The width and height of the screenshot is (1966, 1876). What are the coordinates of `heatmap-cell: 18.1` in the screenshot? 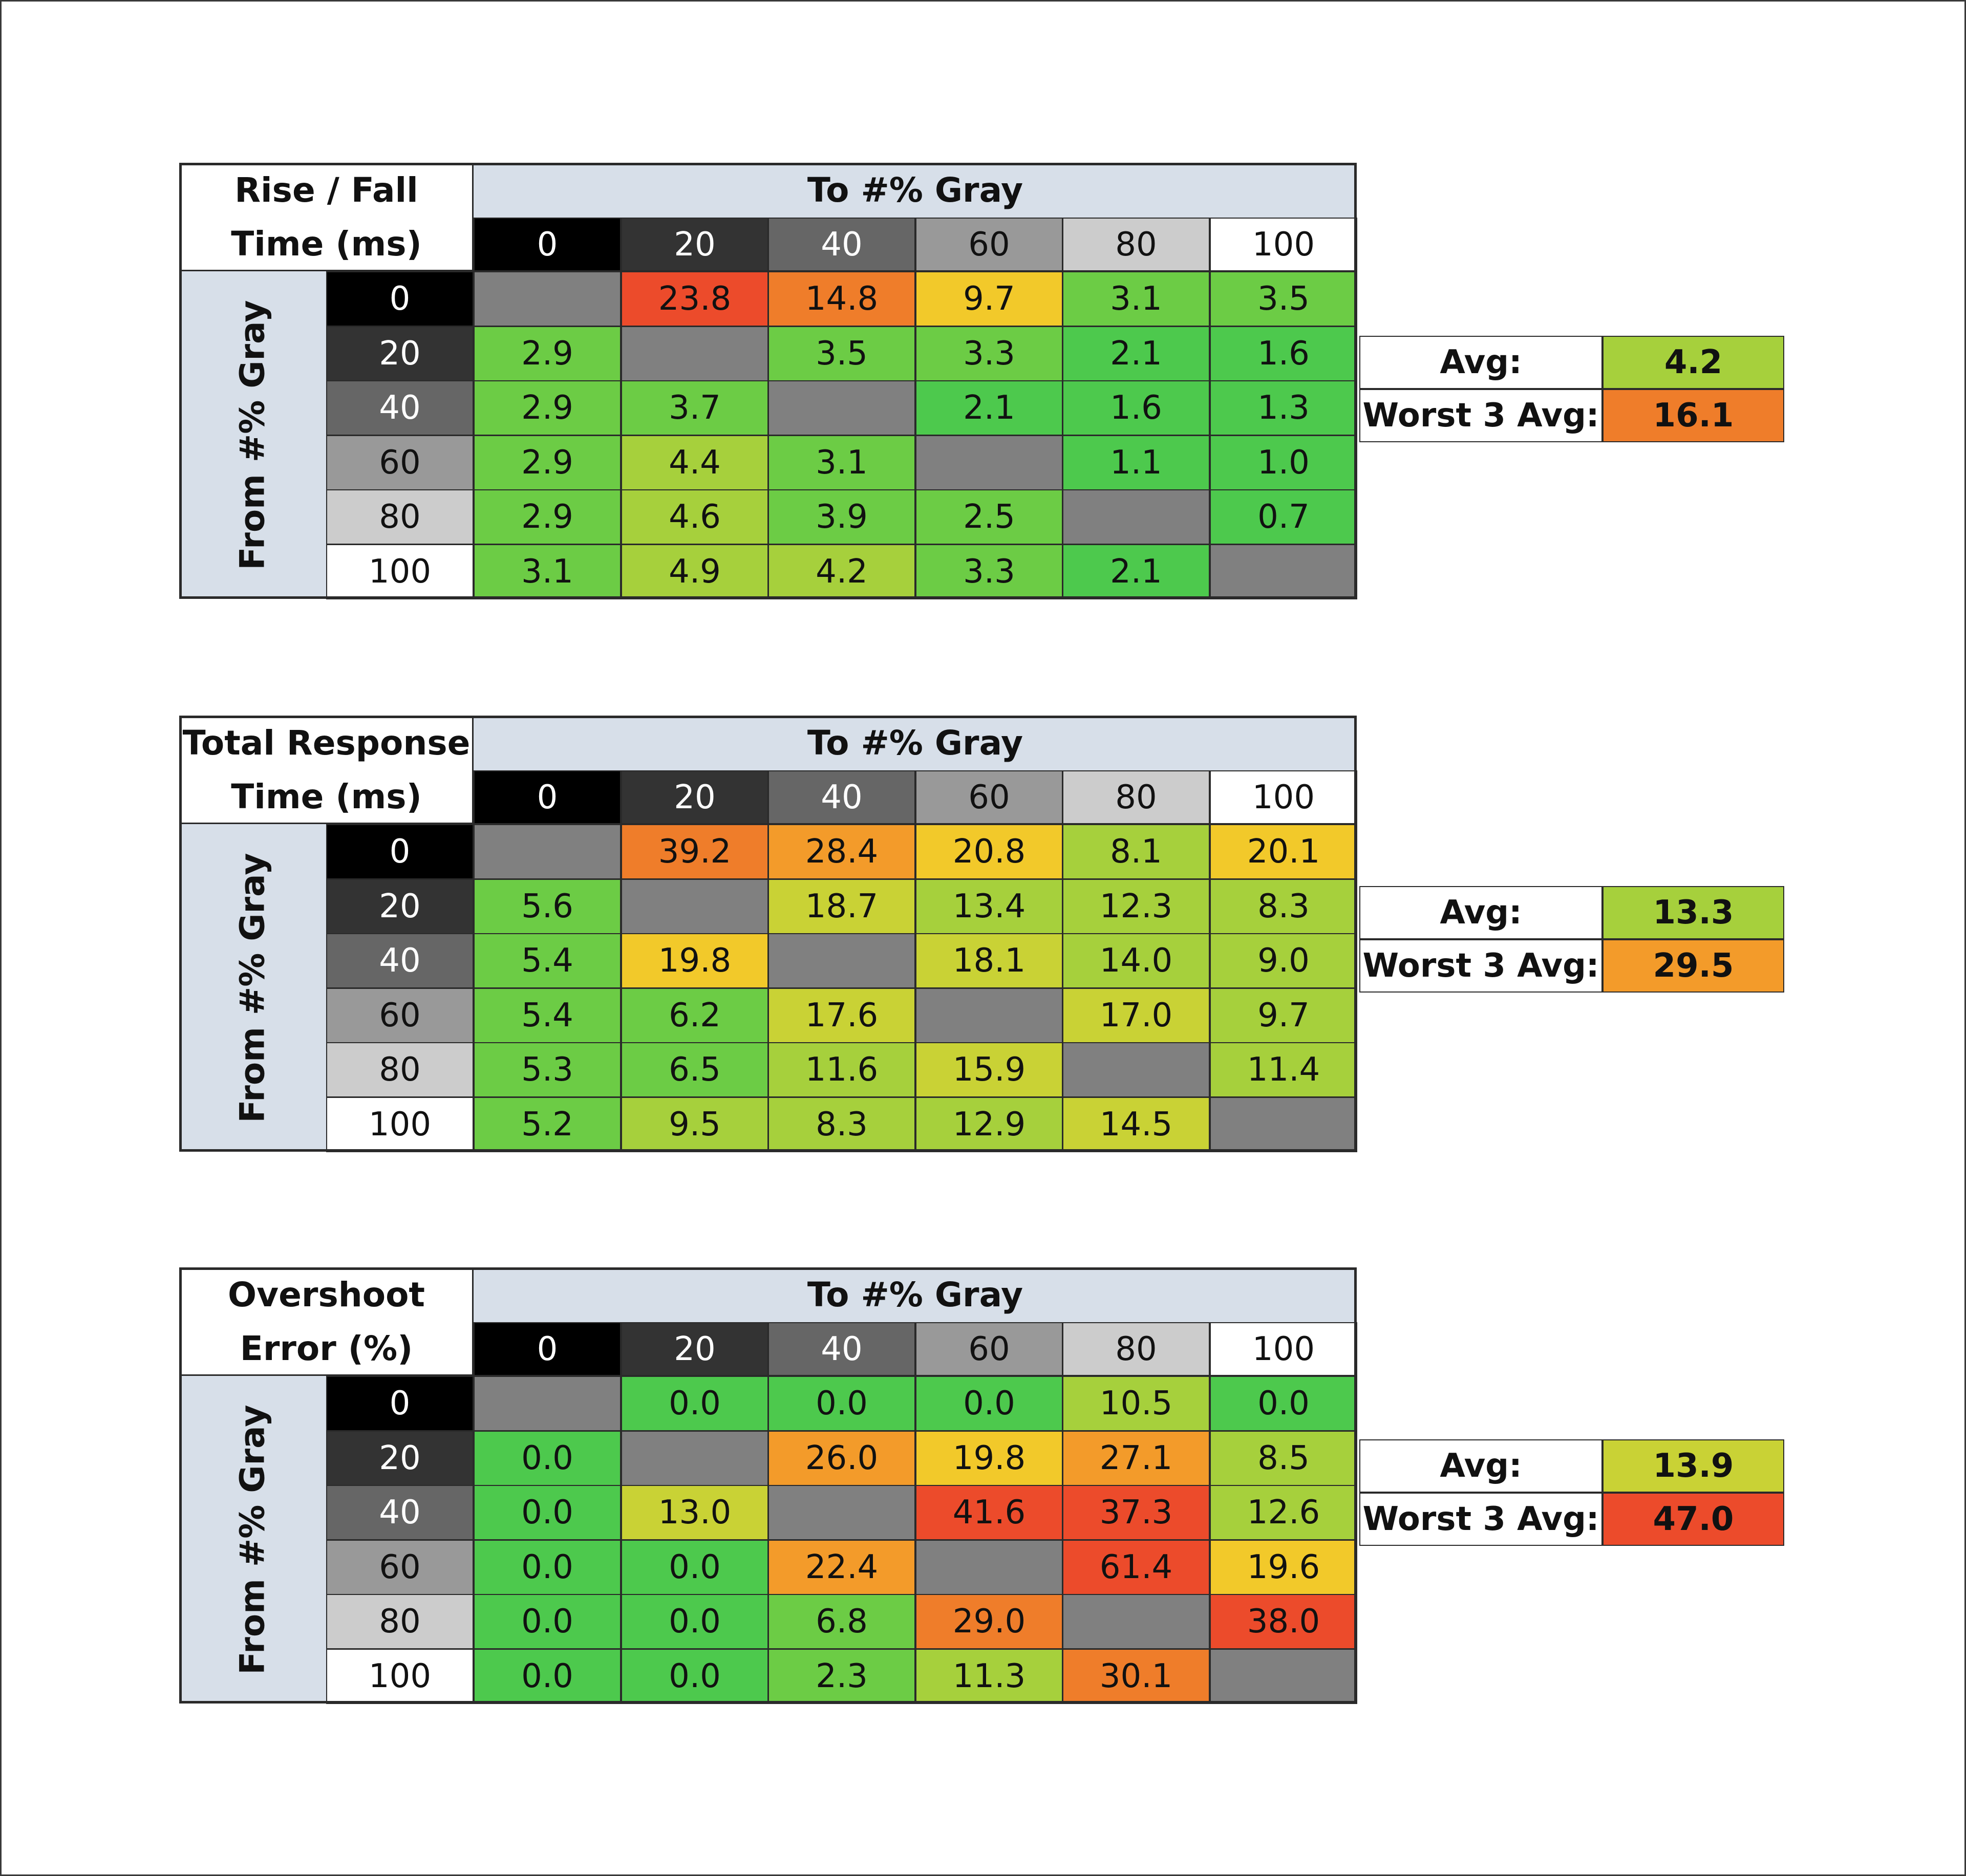 It's located at (989, 961).